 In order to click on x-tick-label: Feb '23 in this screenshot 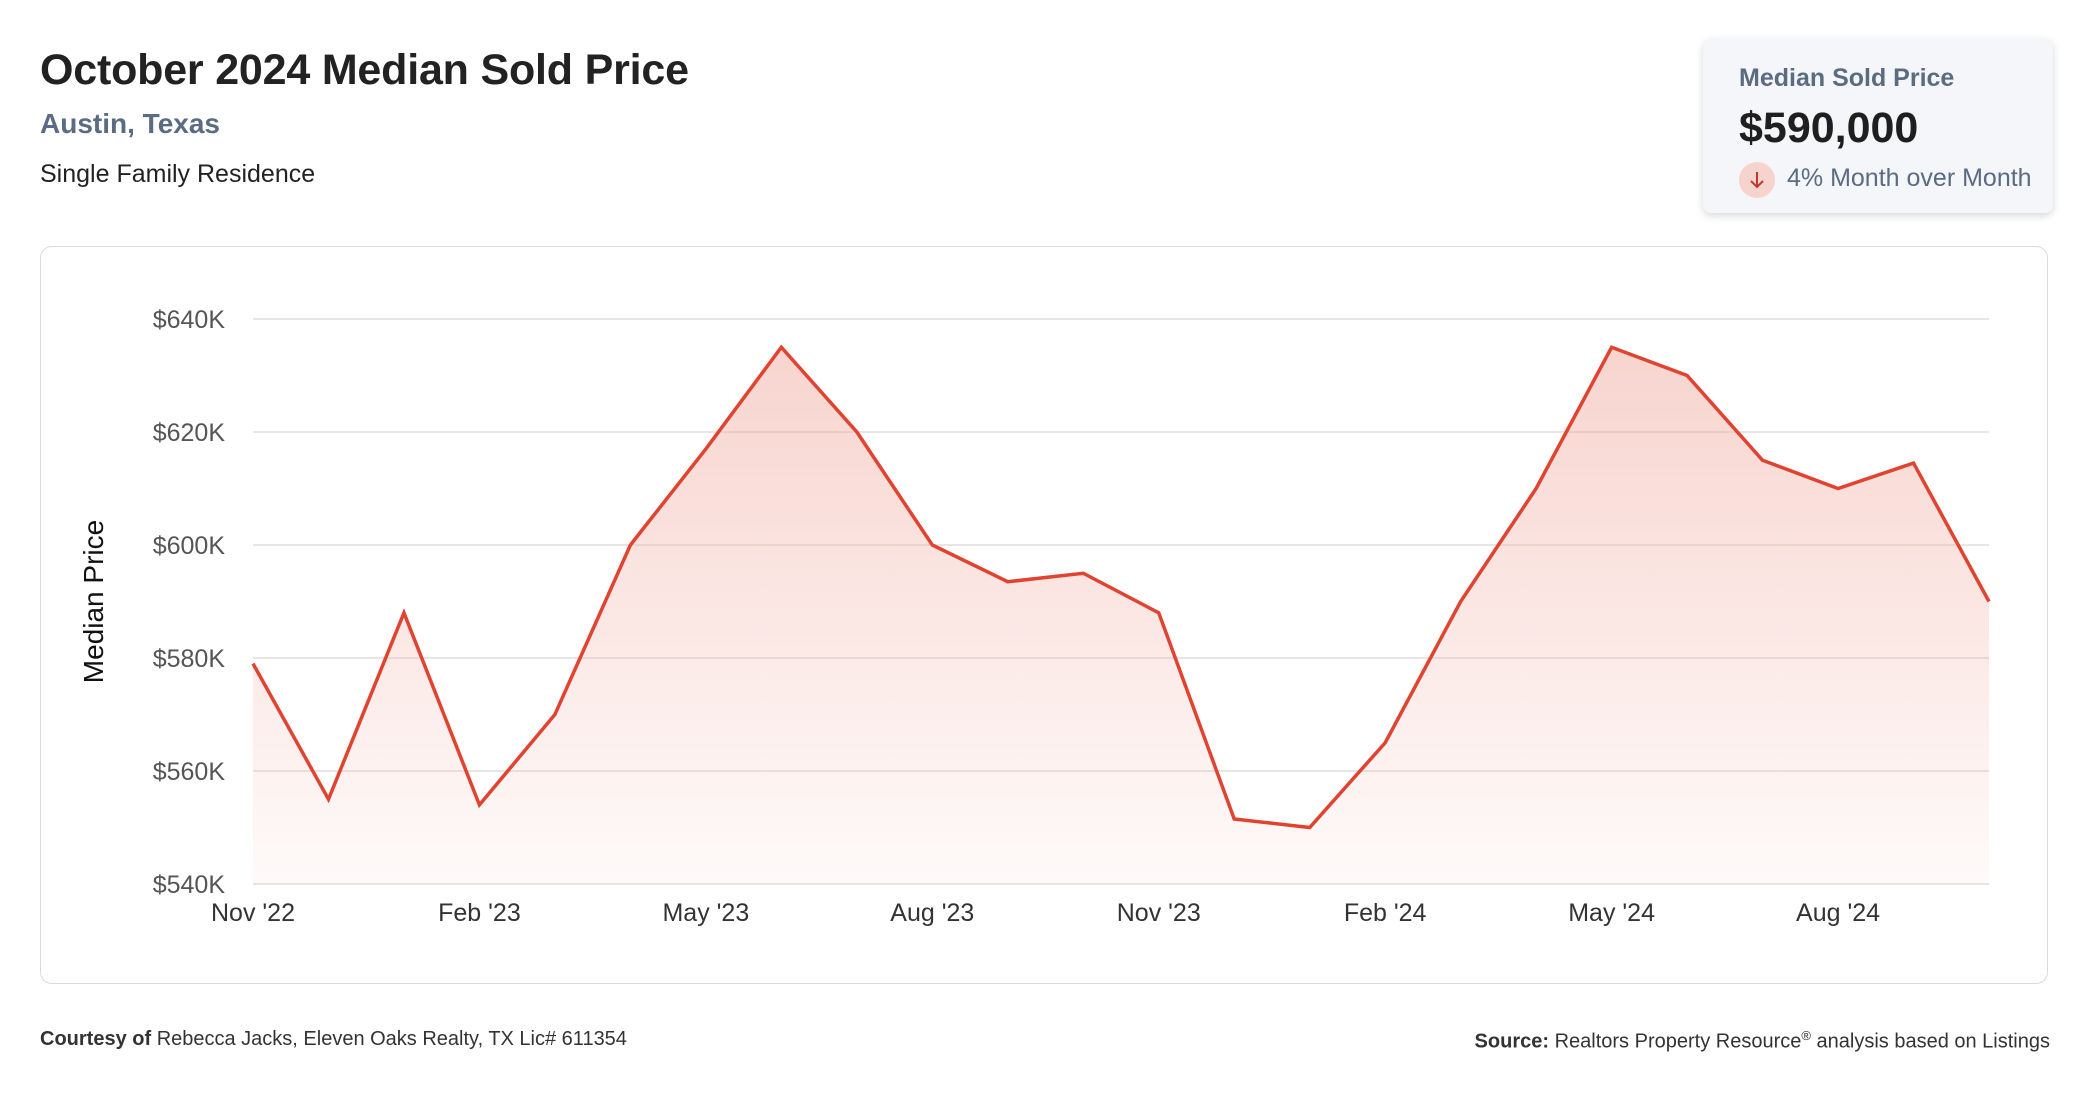, I will do `click(479, 913)`.